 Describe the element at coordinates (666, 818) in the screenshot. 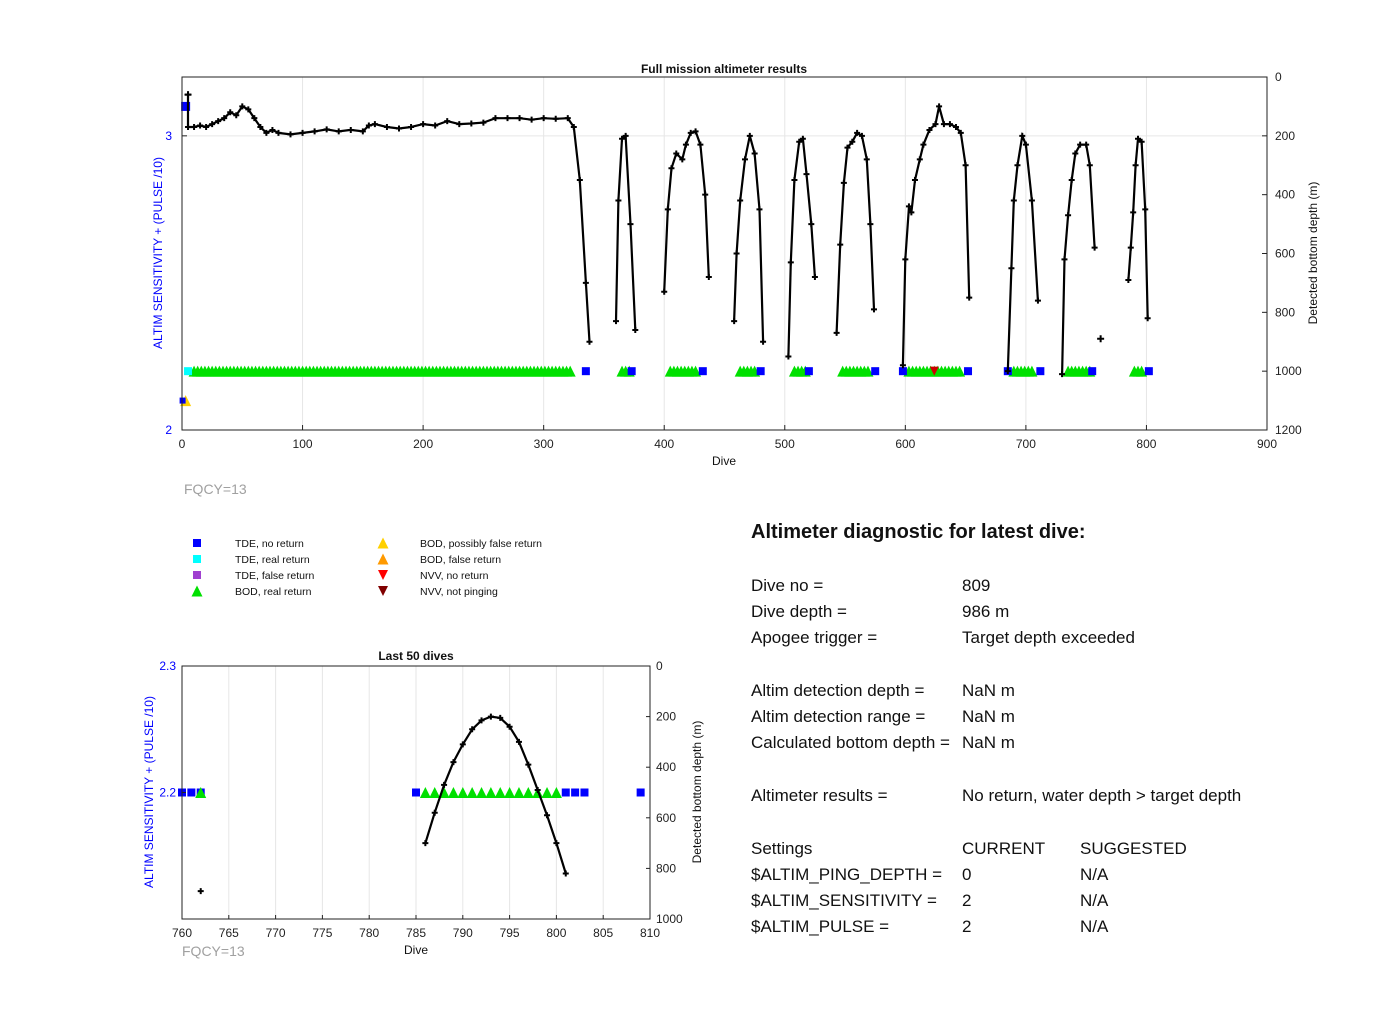

I see `chart2-ytick-right-label: 600` at that location.